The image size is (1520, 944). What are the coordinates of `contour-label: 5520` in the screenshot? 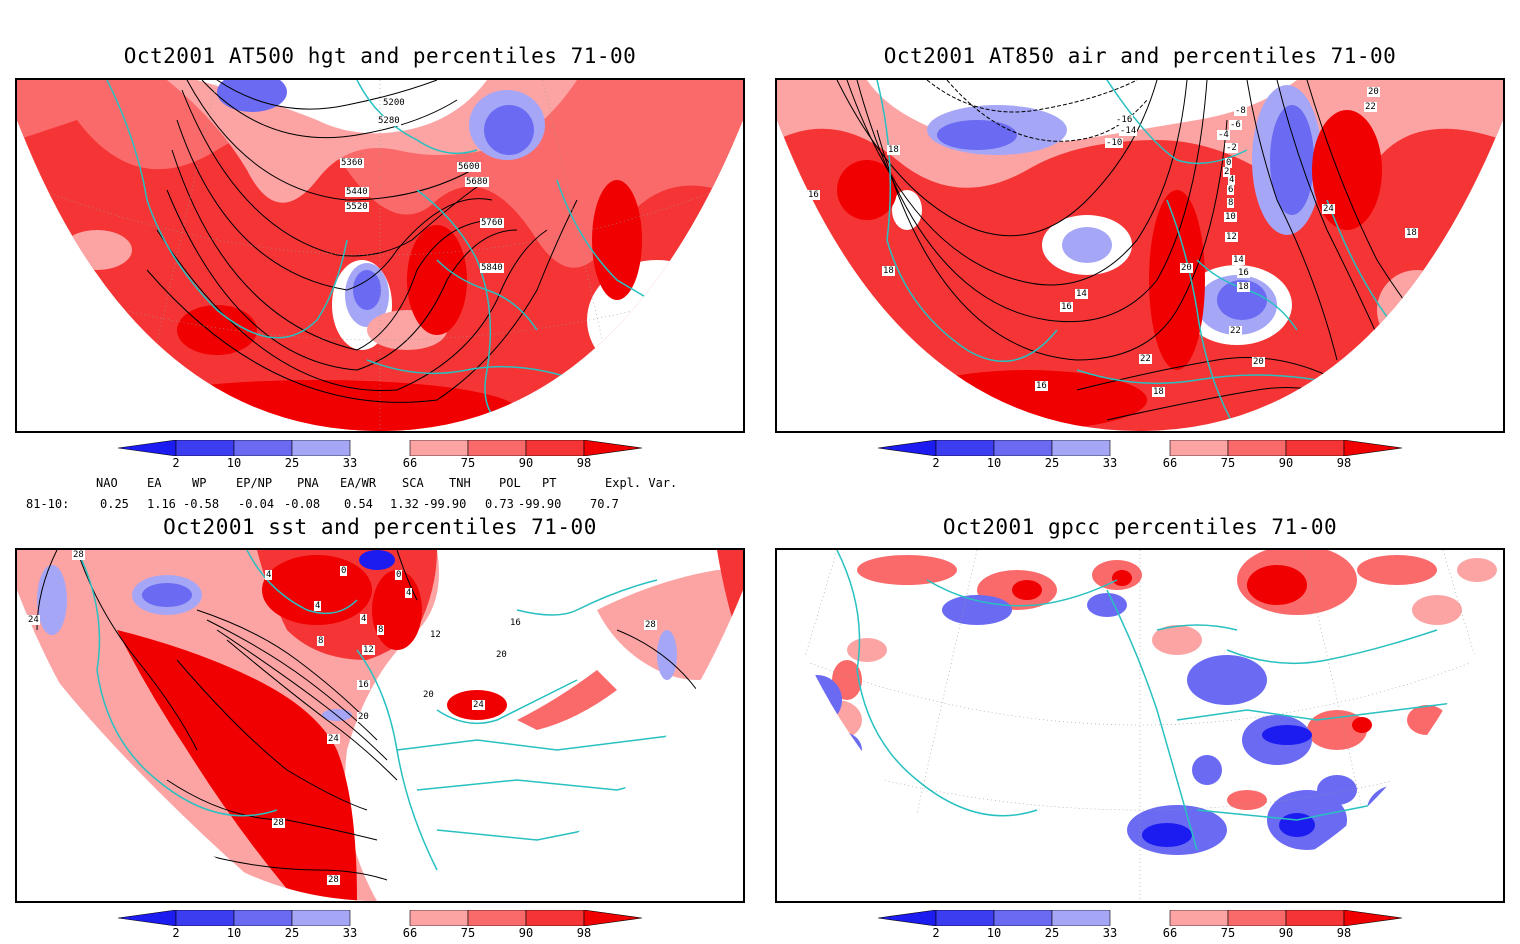 It's located at (357, 207).